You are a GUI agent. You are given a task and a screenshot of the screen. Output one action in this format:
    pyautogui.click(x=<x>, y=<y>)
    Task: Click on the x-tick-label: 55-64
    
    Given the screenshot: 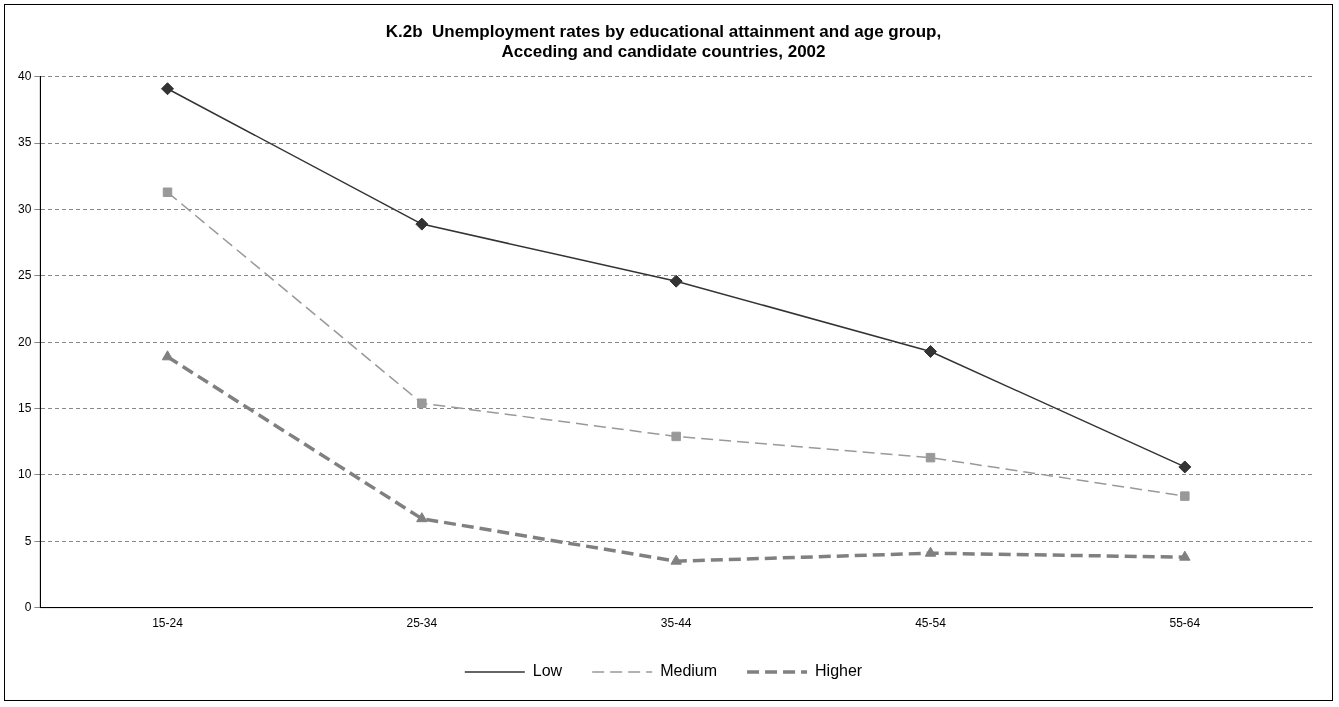 What is the action you would take?
    pyautogui.click(x=1185, y=623)
    